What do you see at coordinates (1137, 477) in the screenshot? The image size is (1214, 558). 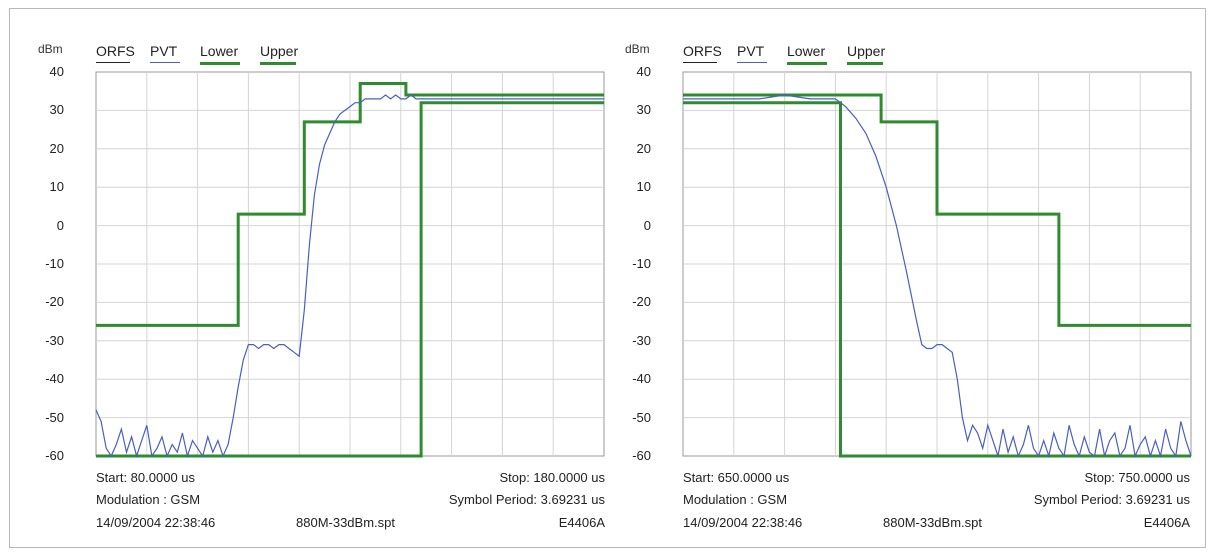 I see `stop-label: Stop: 750.0000 us` at bounding box center [1137, 477].